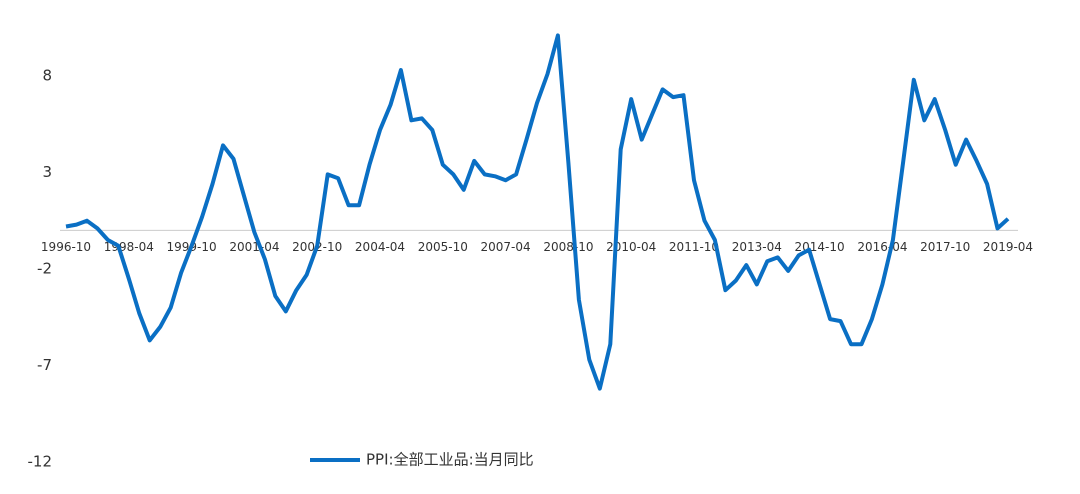 The image size is (1080, 494). What do you see at coordinates (694, 247) in the screenshot?
I see `x-tick-label: 2011-10` at bounding box center [694, 247].